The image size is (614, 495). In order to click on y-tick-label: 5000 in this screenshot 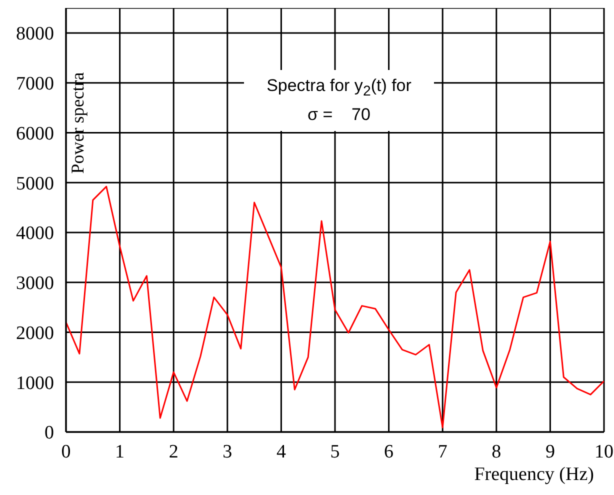, I will do `click(35, 183)`.